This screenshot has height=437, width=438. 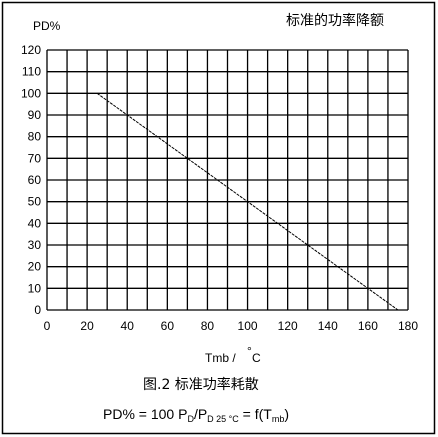 What do you see at coordinates (201, 384) in the screenshot?
I see `figure-caption: 图.2 标准功率耗散` at bounding box center [201, 384].